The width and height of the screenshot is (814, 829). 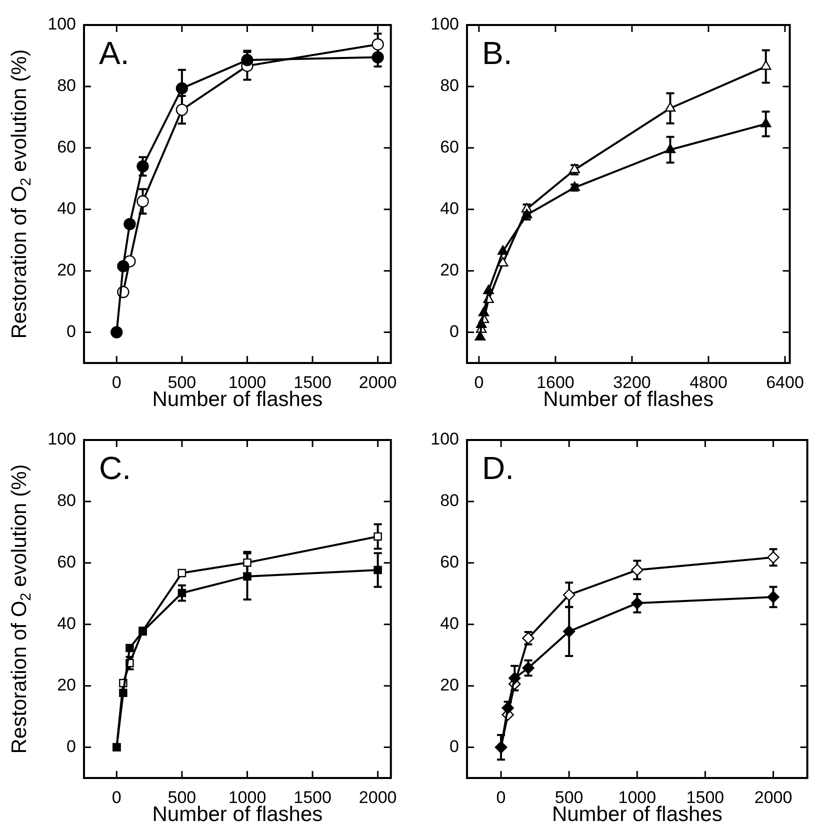 I want to click on chart-title: B., so click(x=497, y=52).